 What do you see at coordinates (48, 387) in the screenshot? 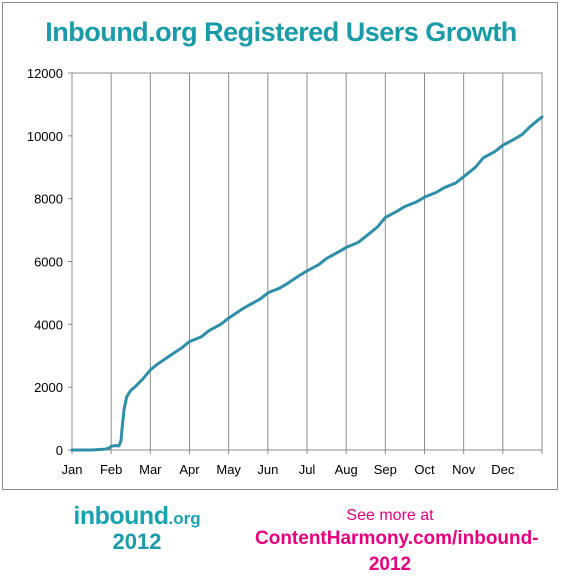
I see `y-tick-label: 2000` at bounding box center [48, 387].